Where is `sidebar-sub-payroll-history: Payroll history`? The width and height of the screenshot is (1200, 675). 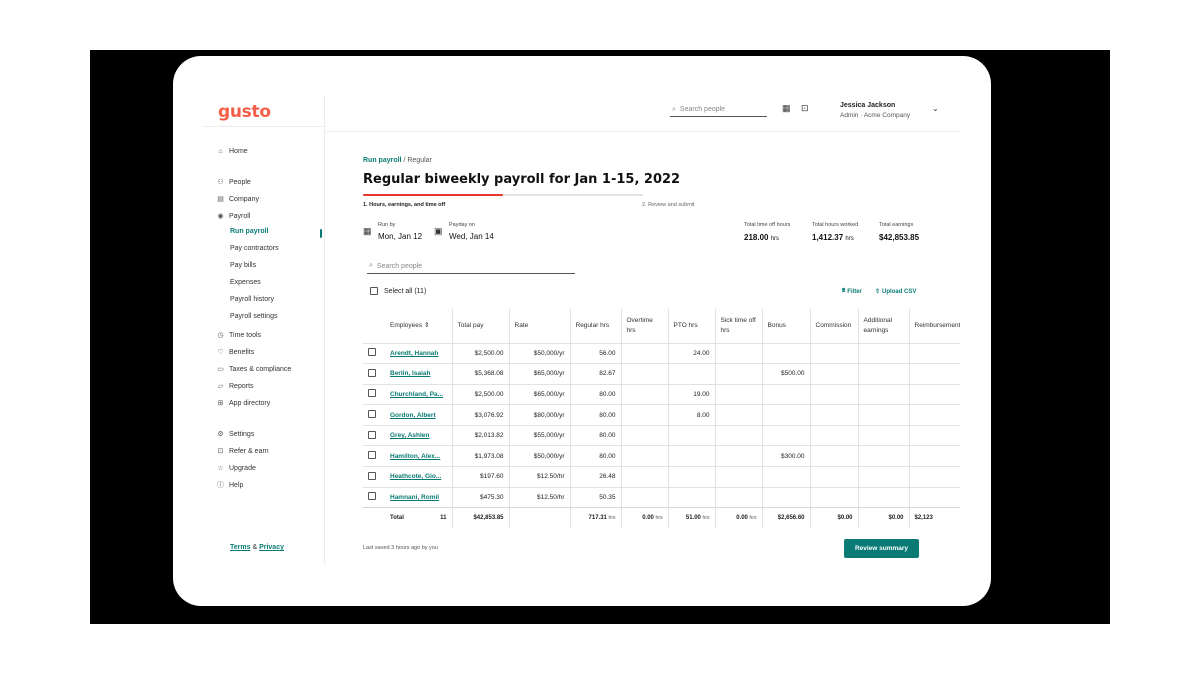
sidebar-sub-payroll-history: Payroll history is located at coordinates (252, 299).